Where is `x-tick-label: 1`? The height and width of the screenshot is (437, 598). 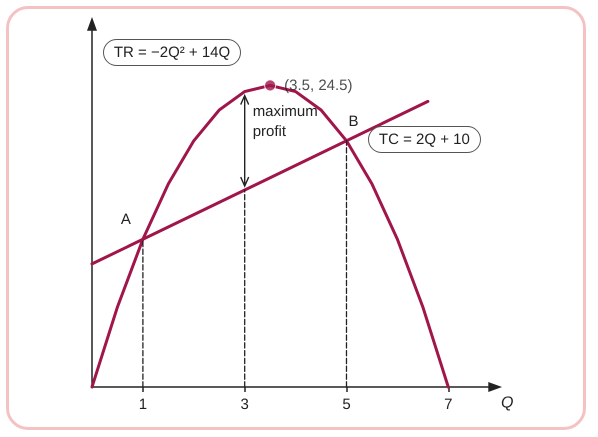
x-tick-label: 1 is located at coordinates (143, 404).